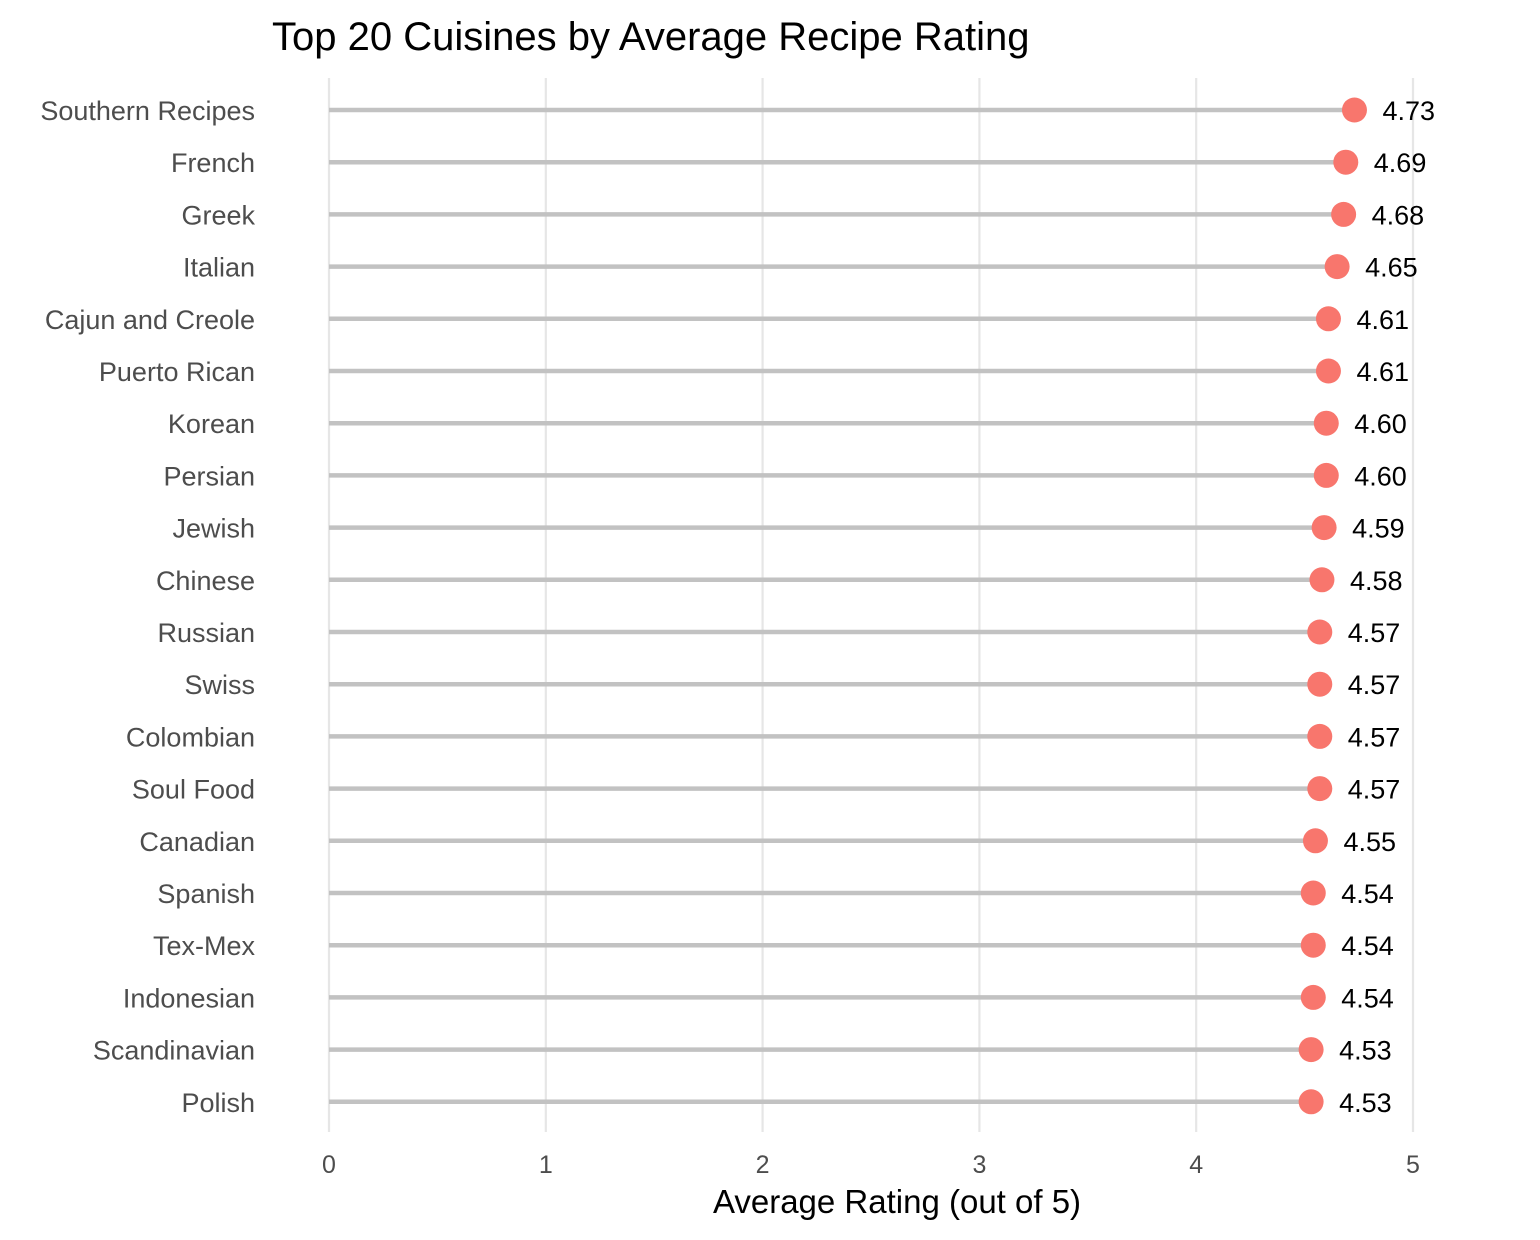 The image size is (1540, 1240). Describe the element at coordinates (204, 946) in the screenshot. I see `y-tick-label: Tex-Mex` at that location.